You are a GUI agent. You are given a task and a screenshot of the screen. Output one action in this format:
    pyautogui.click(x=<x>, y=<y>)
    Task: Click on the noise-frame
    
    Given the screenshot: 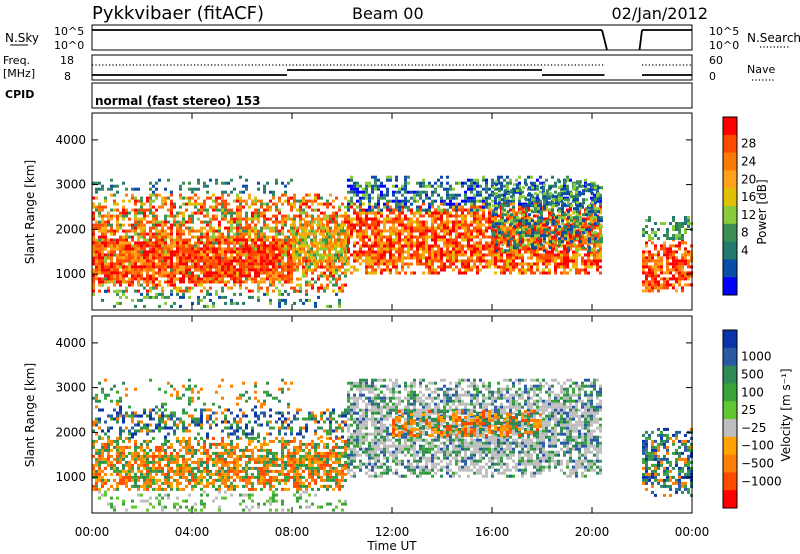 What is the action you would take?
    pyautogui.click(x=392, y=37)
    